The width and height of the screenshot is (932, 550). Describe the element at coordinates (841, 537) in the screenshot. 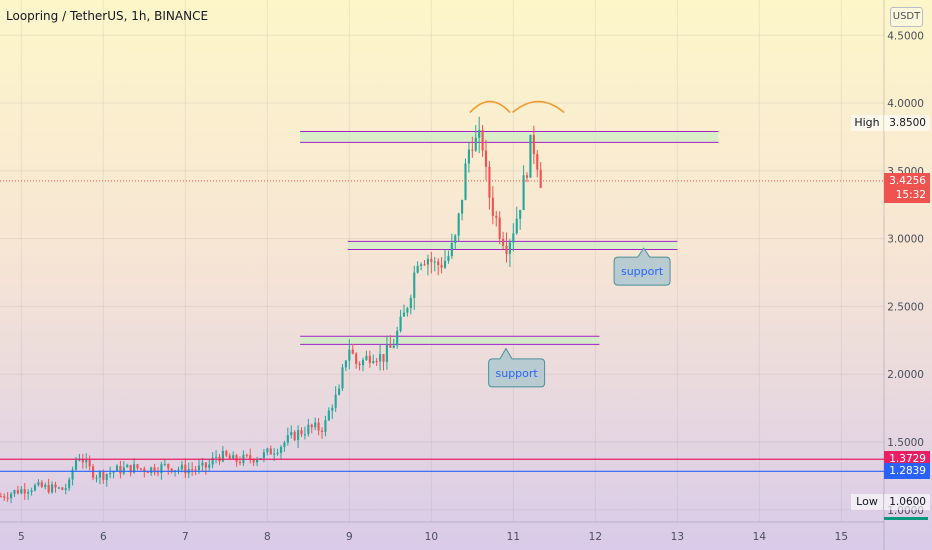

I see `time-tick-label: 15` at that location.